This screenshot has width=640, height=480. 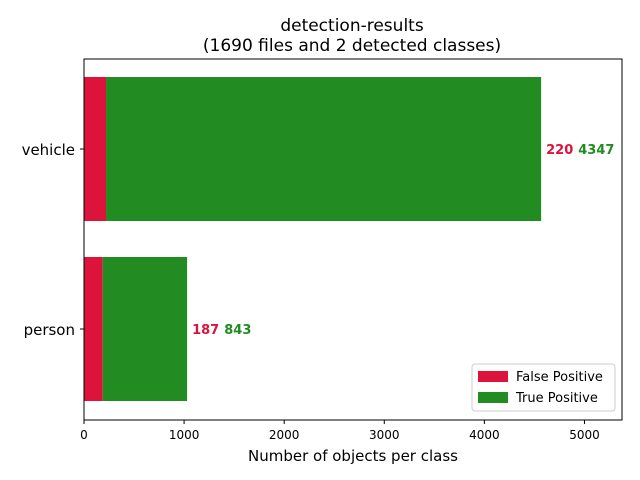 What do you see at coordinates (184, 435) in the screenshot?
I see `x-tick-label-1000: 1000` at bounding box center [184, 435].